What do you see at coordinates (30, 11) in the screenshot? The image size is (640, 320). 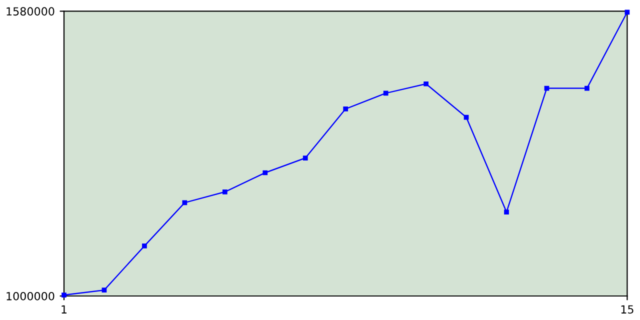 I see `y-tick-label: 1580000` at bounding box center [30, 11].